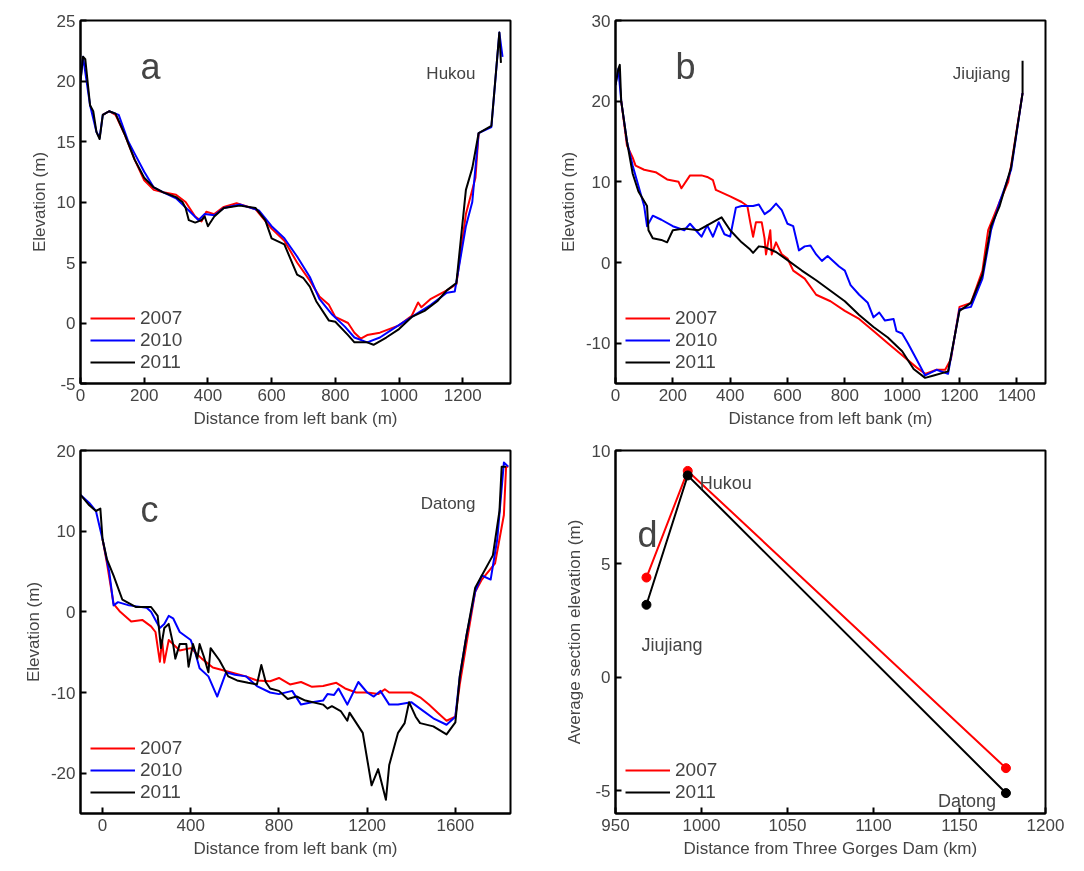  I want to click on x-tick-label: 1400, so click(1016, 395).